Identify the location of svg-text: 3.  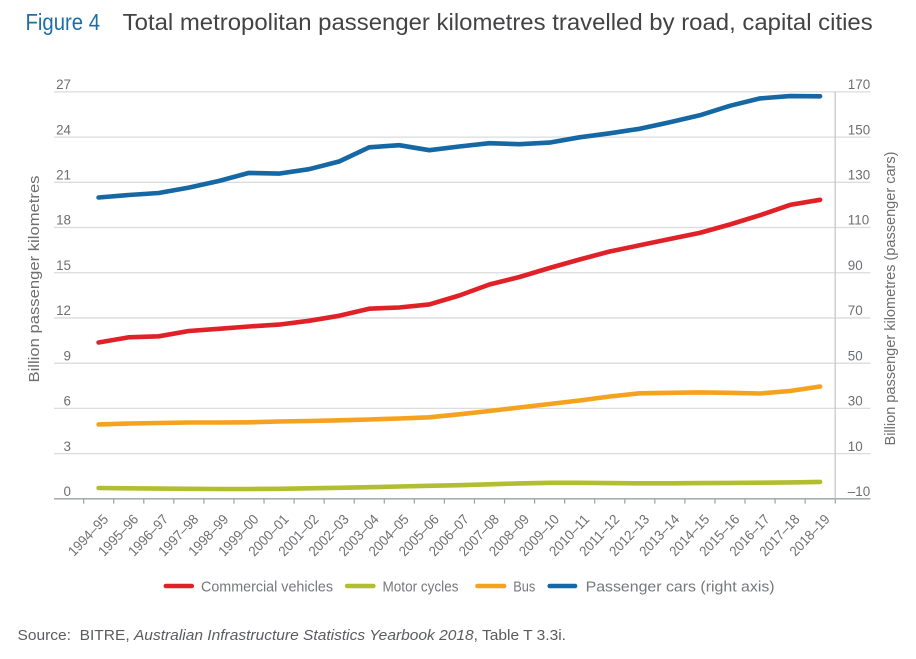
(67, 446).